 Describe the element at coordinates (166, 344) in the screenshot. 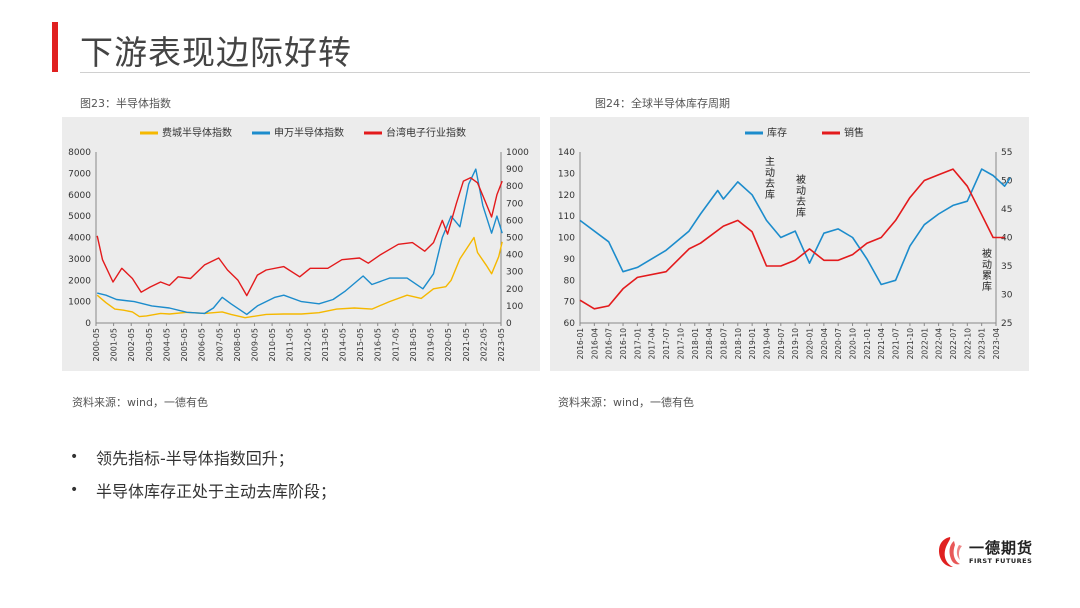

I see `x-tick-label: 2004-05` at that location.